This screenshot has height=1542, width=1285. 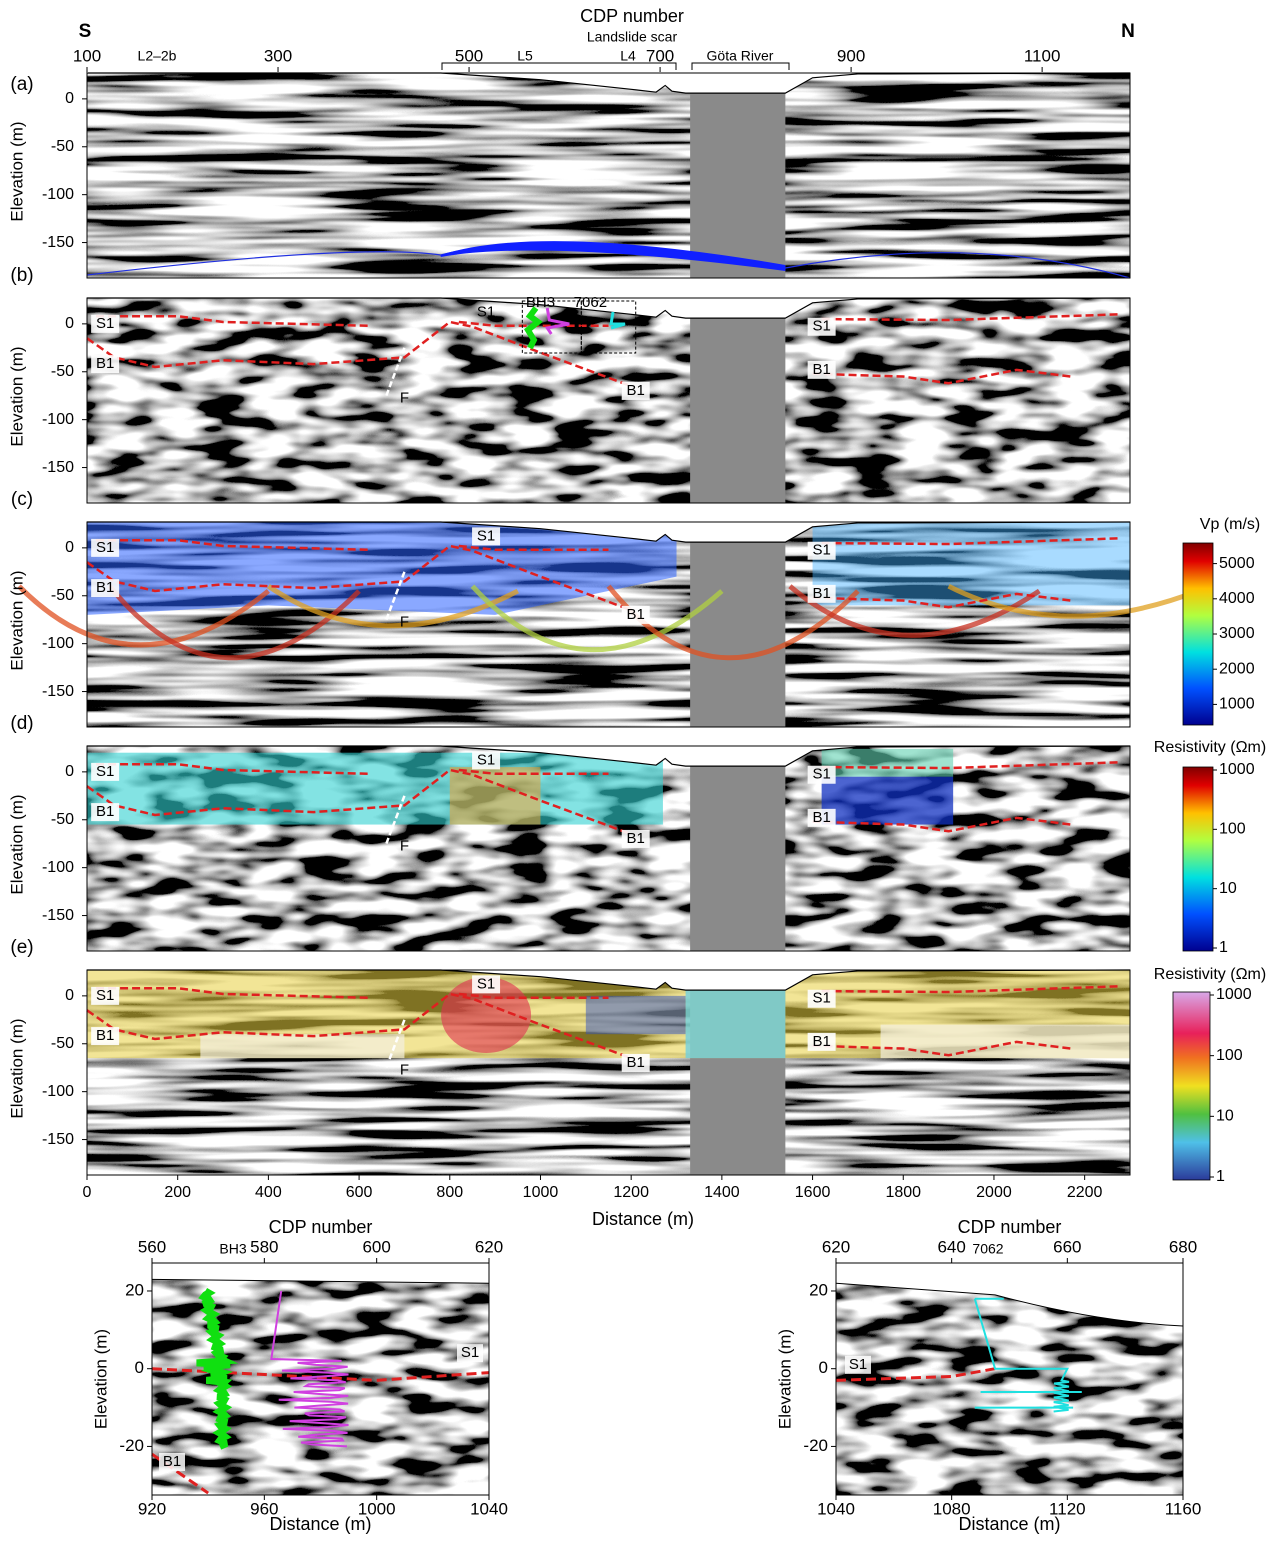 What do you see at coordinates (278, 55) in the screenshot?
I see `cdp-tick-label: 300` at bounding box center [278, 55].